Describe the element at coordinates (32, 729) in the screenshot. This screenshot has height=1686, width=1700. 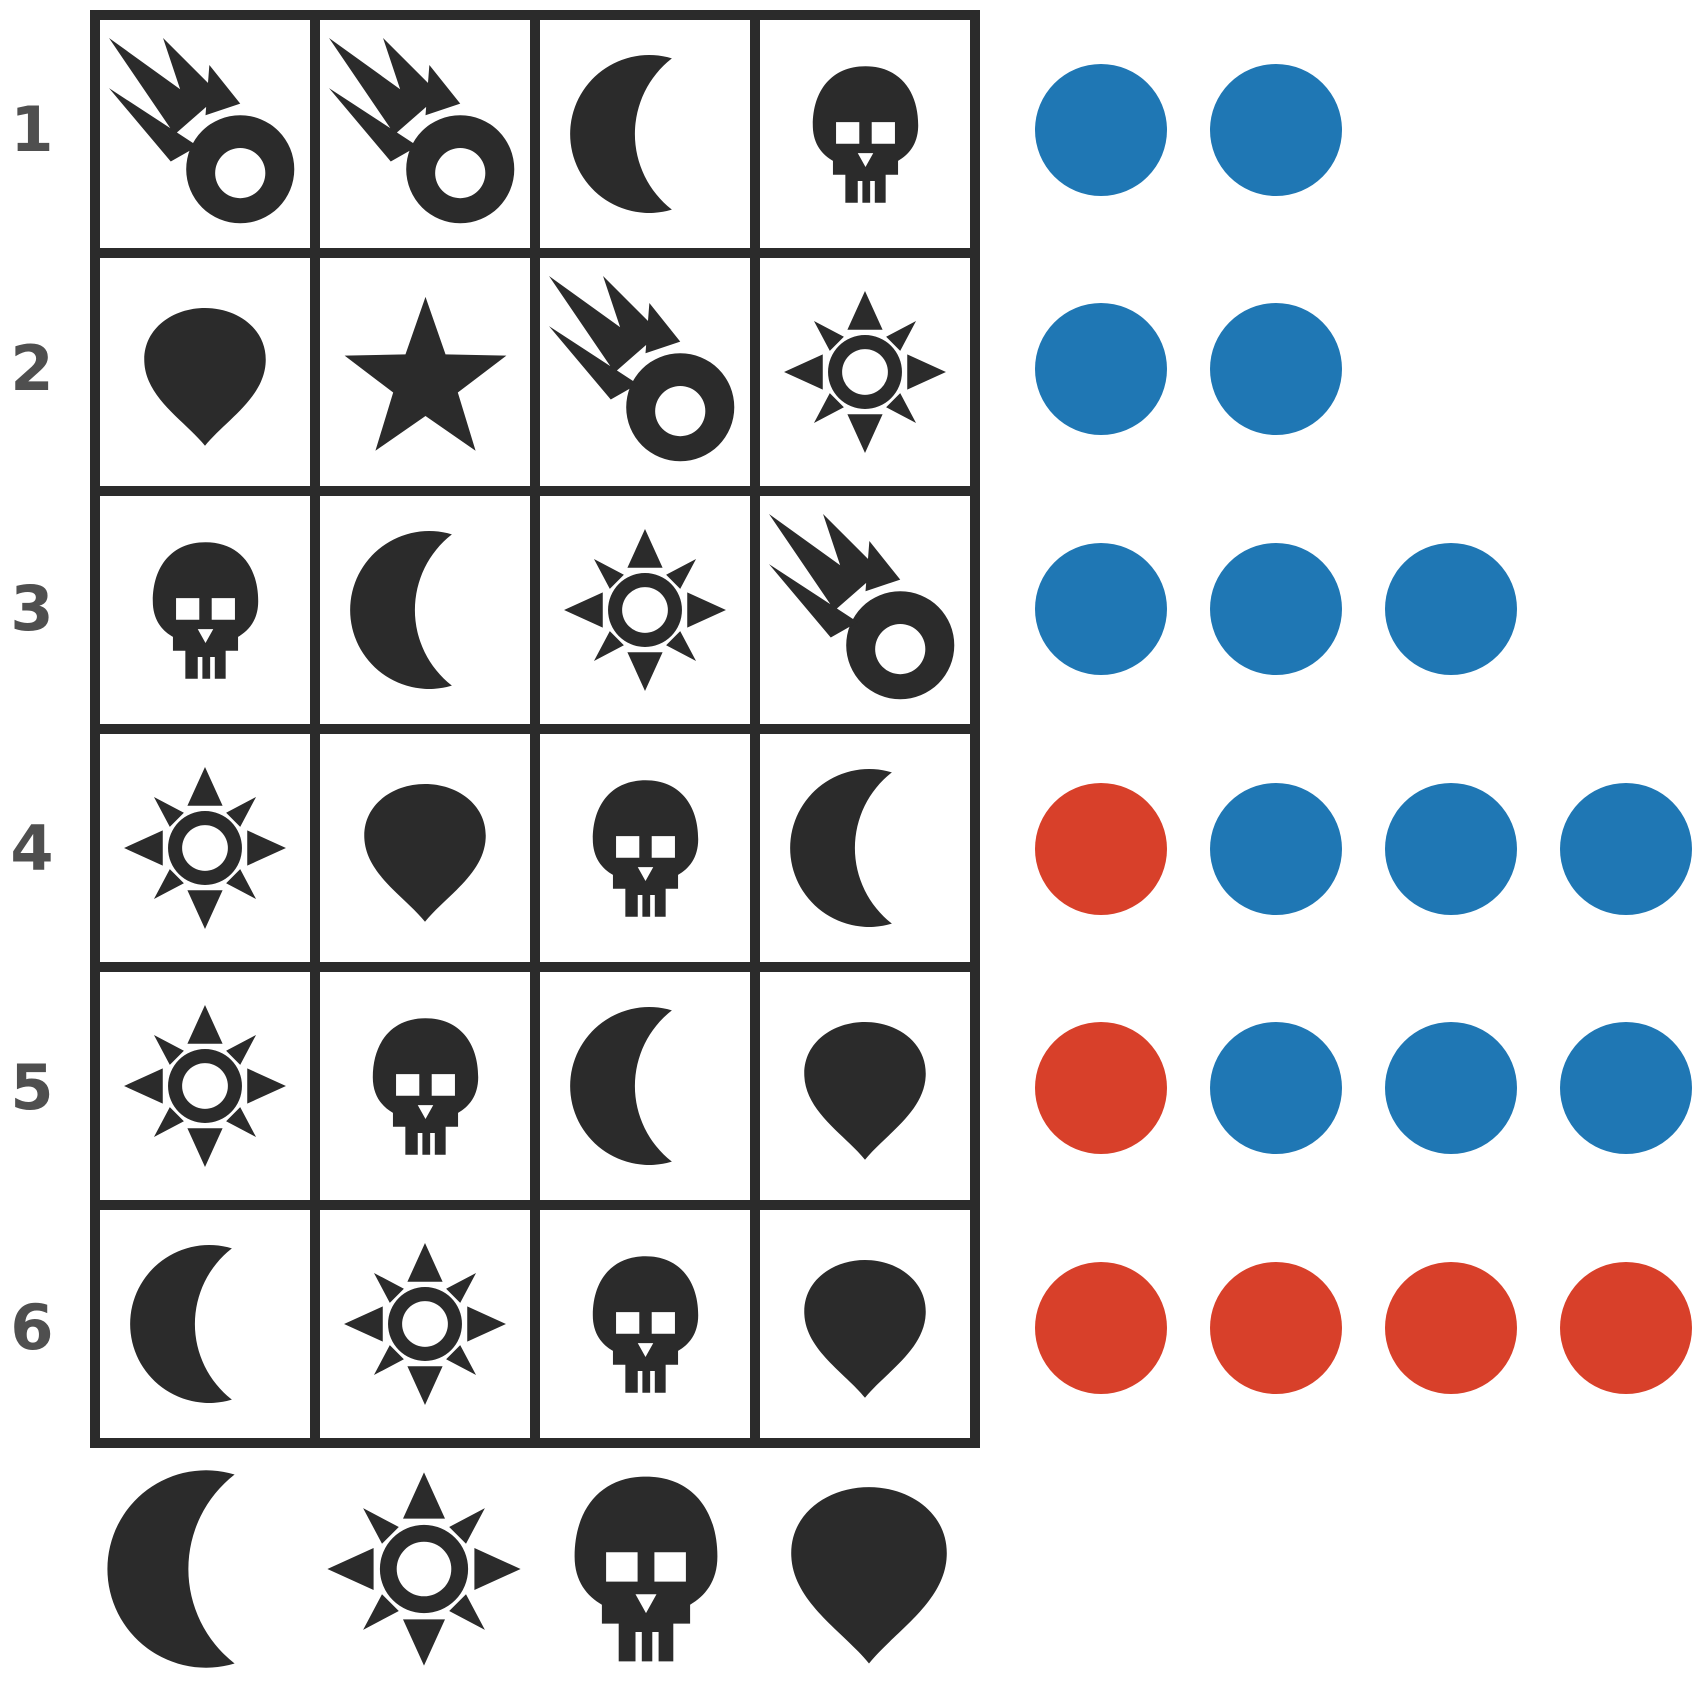
I see `row-numbers-column: 1 2 3 4 5 6` at that location.